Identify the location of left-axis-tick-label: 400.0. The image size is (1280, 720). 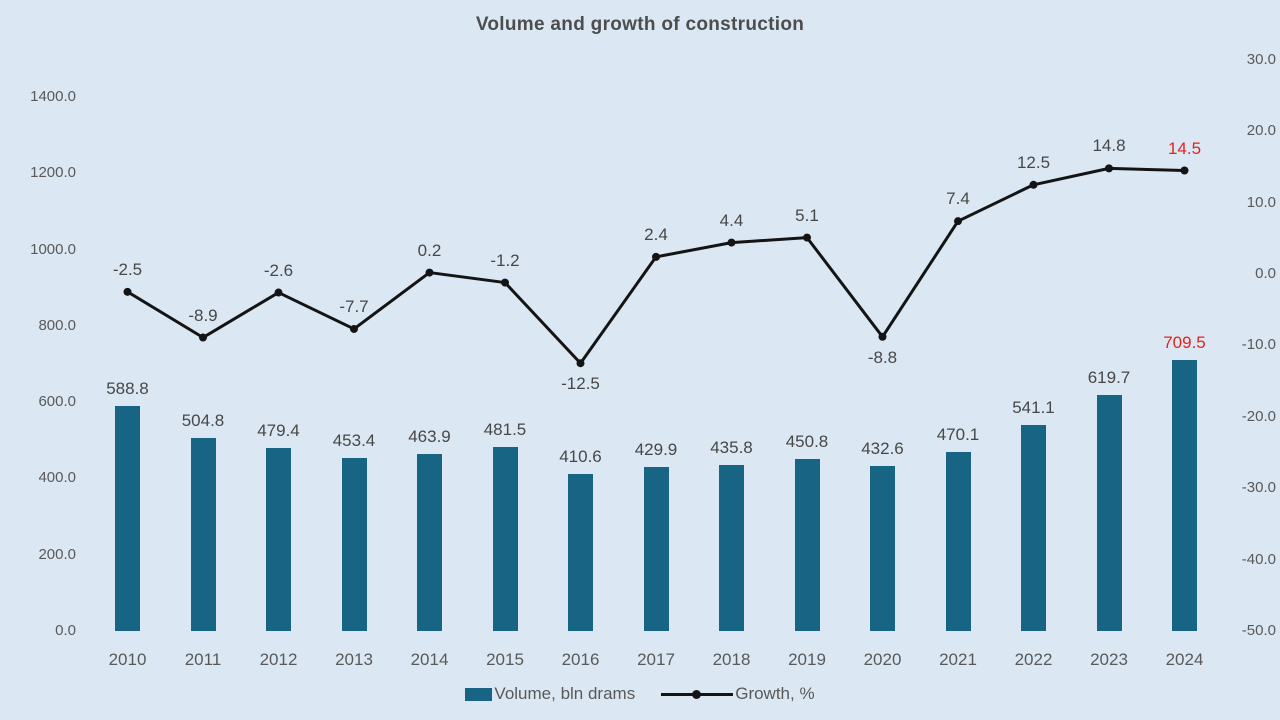
(57, 478).